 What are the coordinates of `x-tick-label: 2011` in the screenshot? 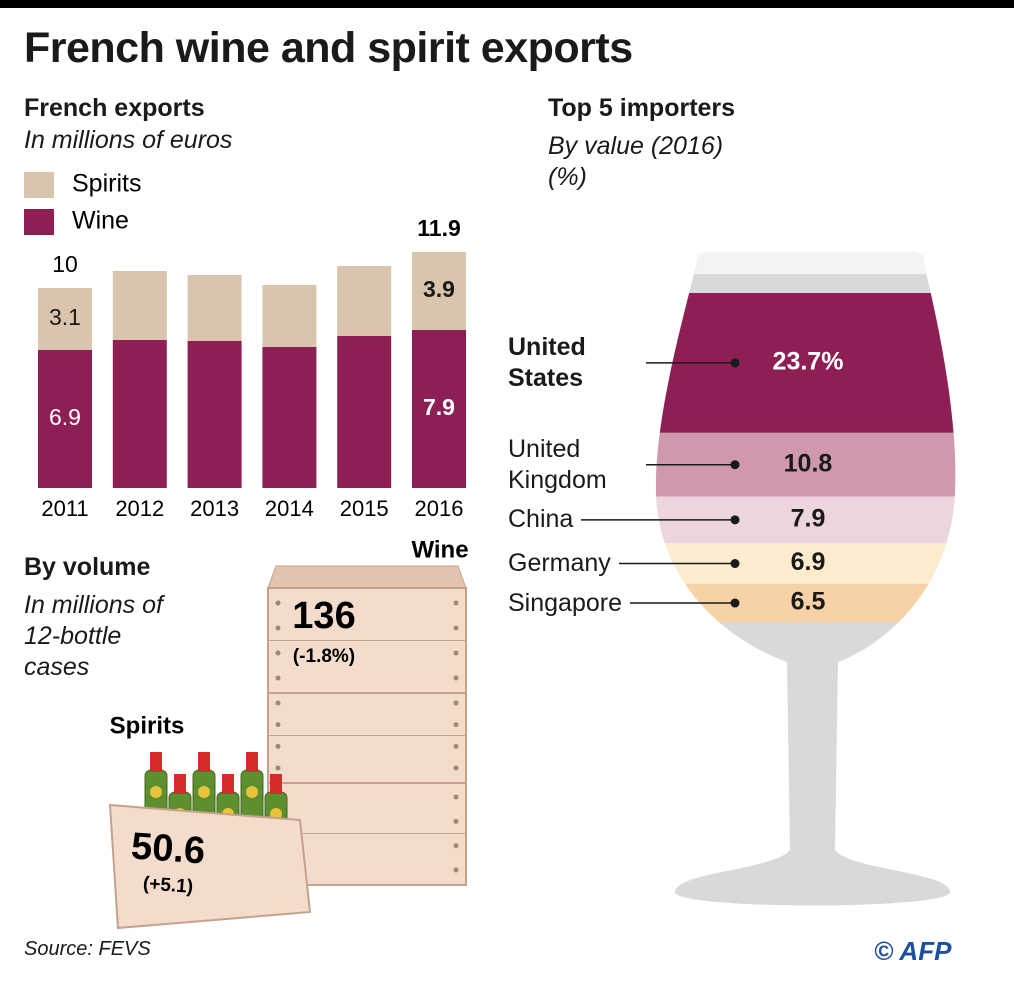 It's located at (64, 508).